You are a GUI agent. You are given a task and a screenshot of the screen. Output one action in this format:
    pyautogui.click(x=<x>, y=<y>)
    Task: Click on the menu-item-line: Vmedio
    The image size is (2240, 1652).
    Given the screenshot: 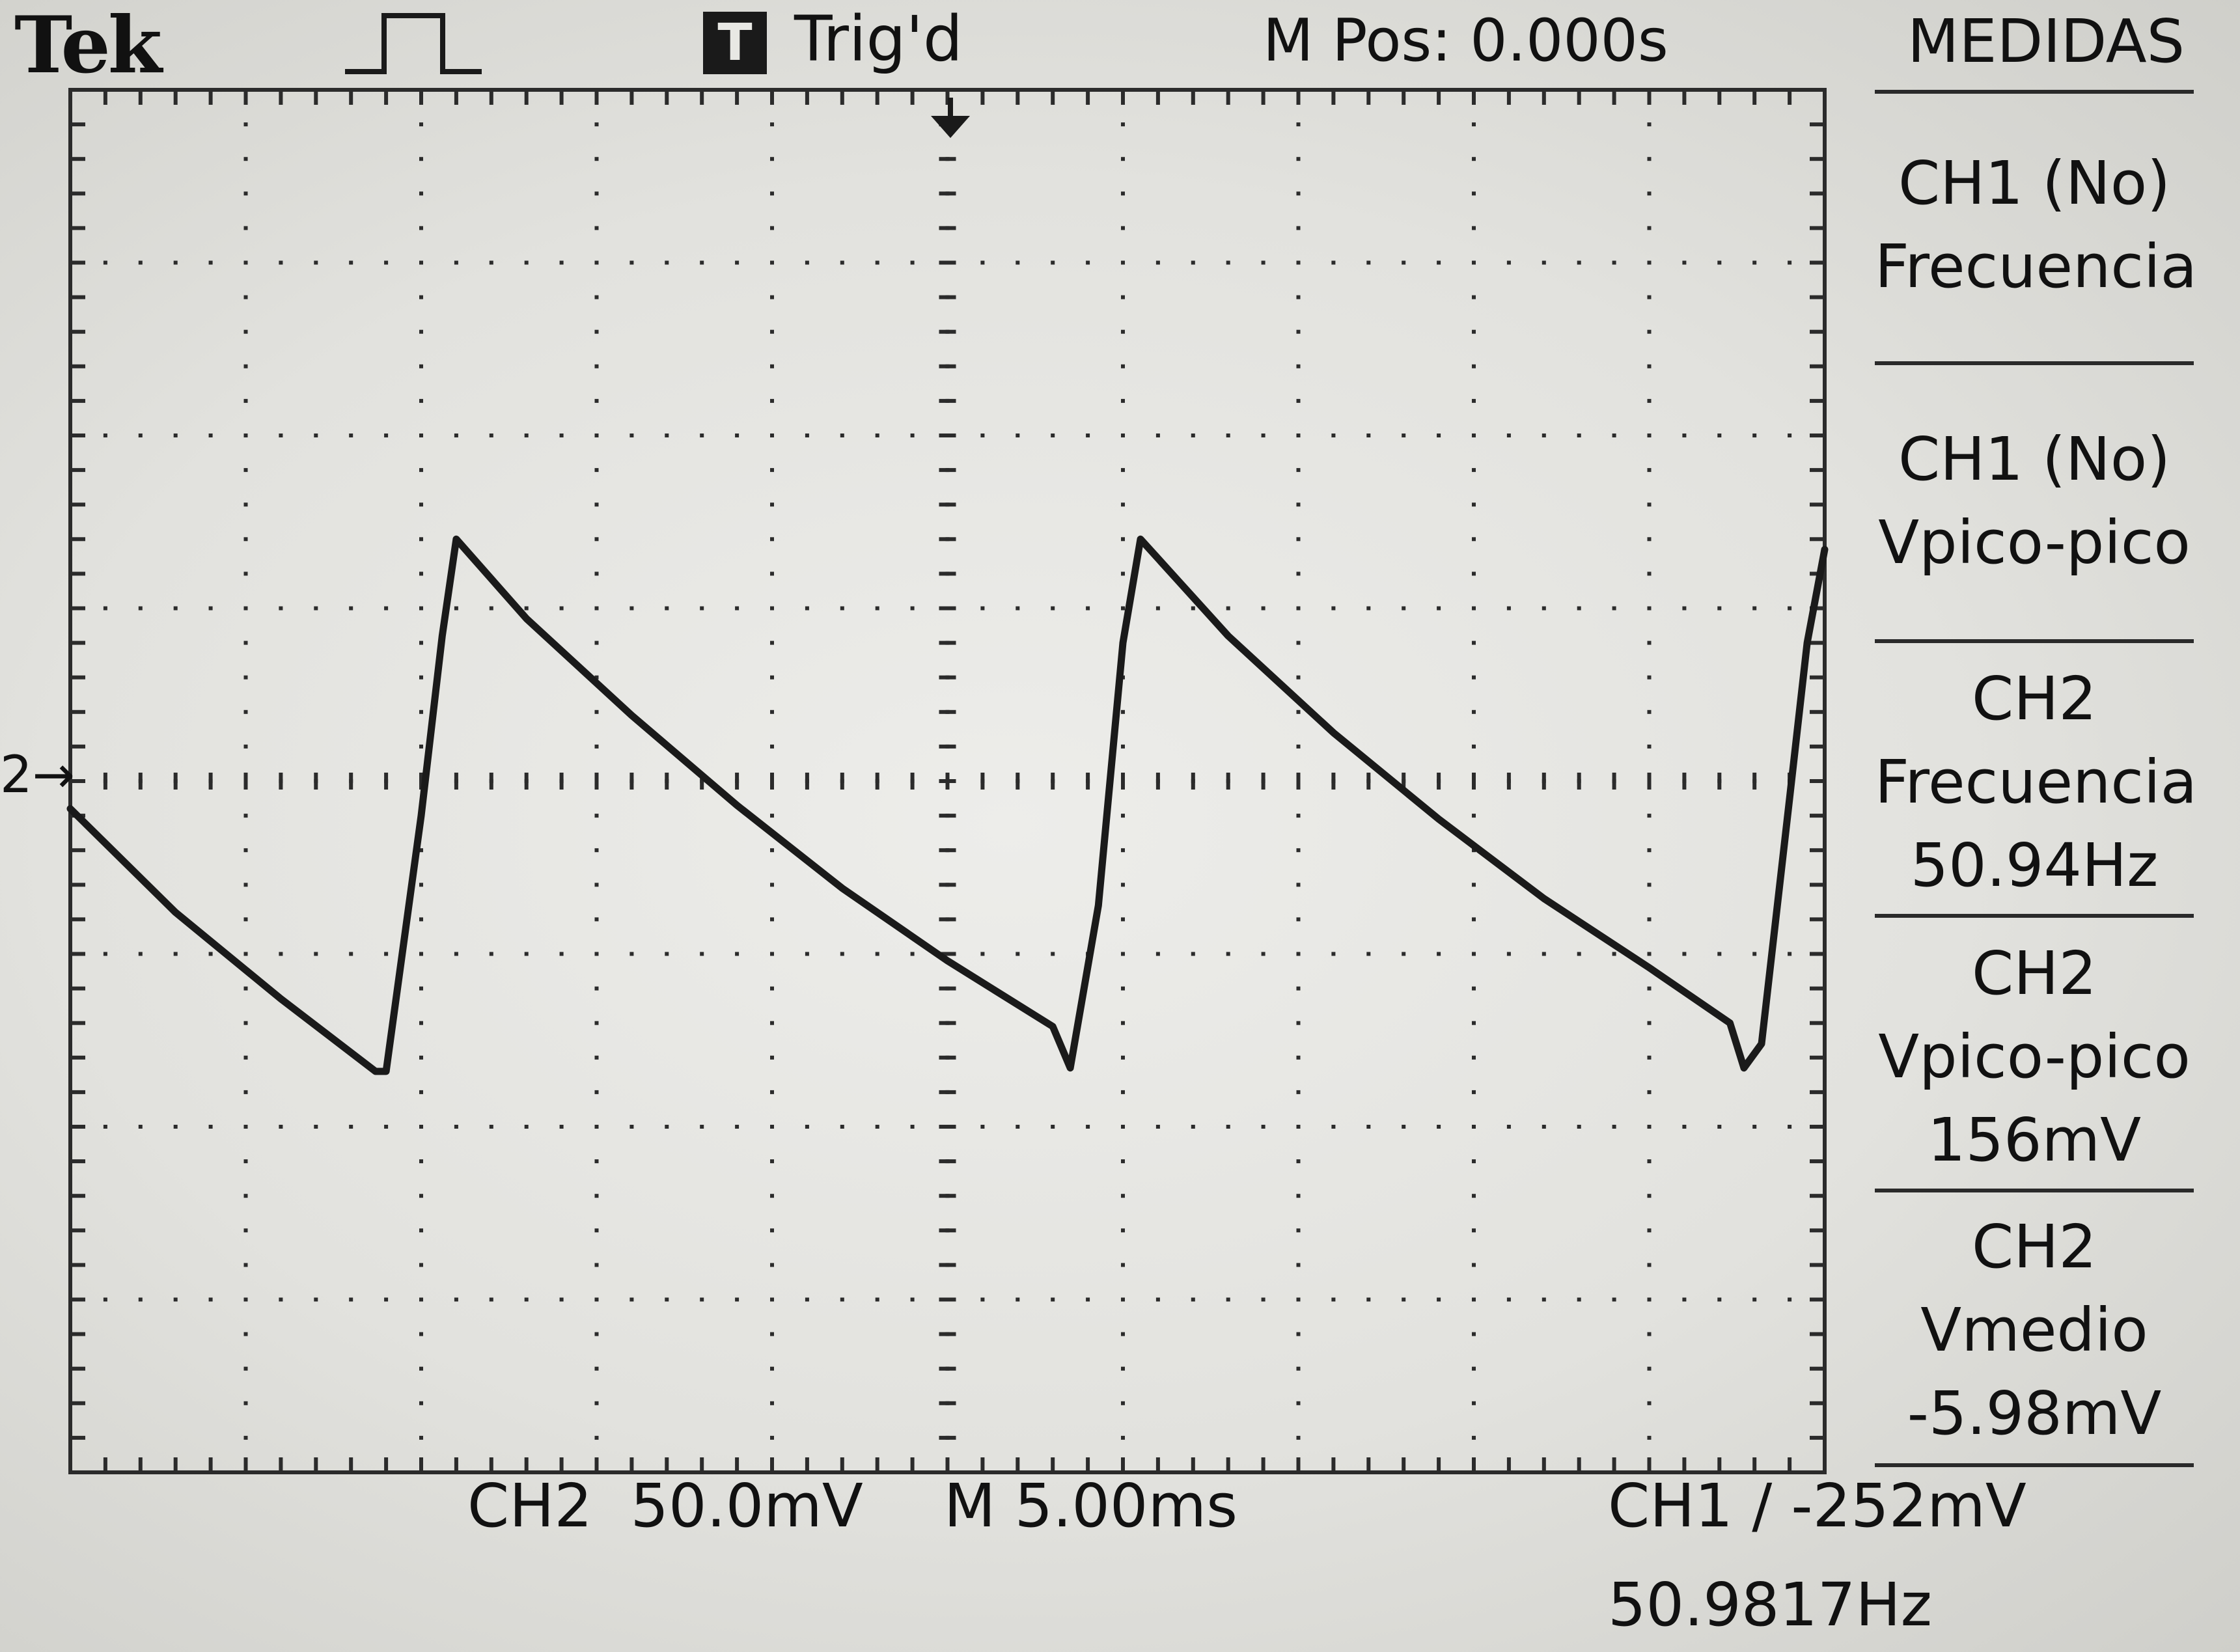 What is the action you would take?
    pyautogui.click(x=2034, y=1330)
    